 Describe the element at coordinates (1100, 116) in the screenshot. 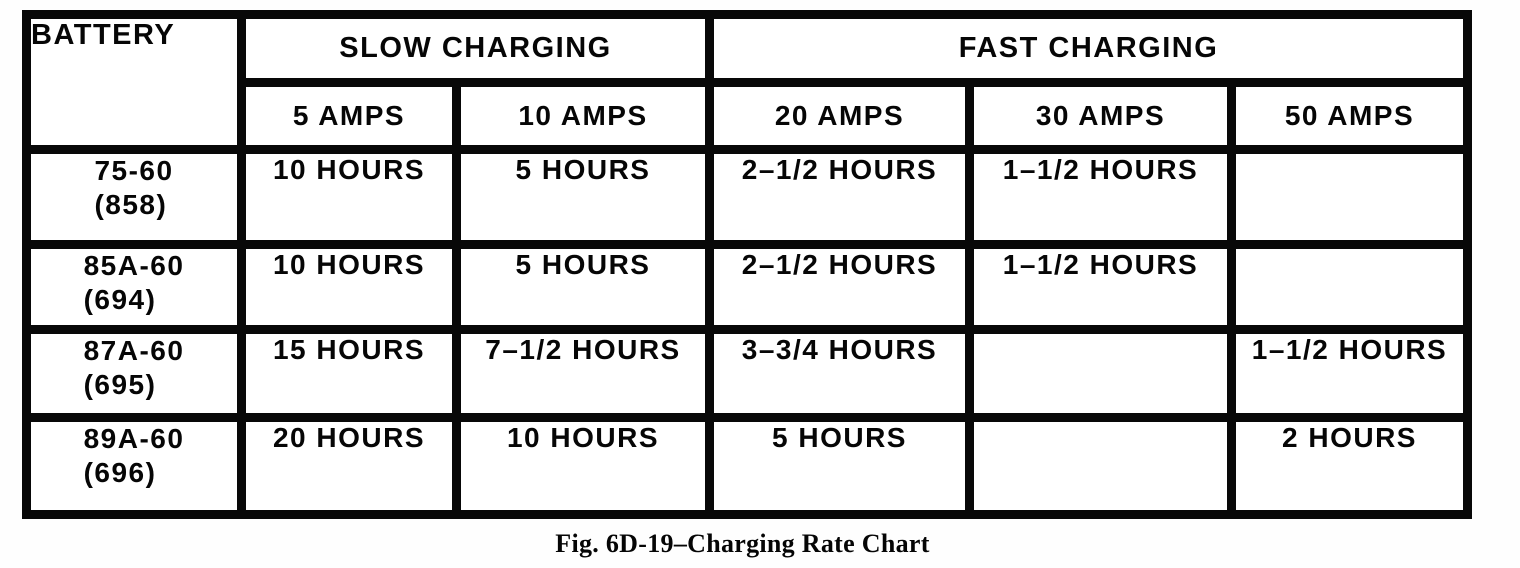

I see `column-header-30-amps: 30 AMPS` at that location.